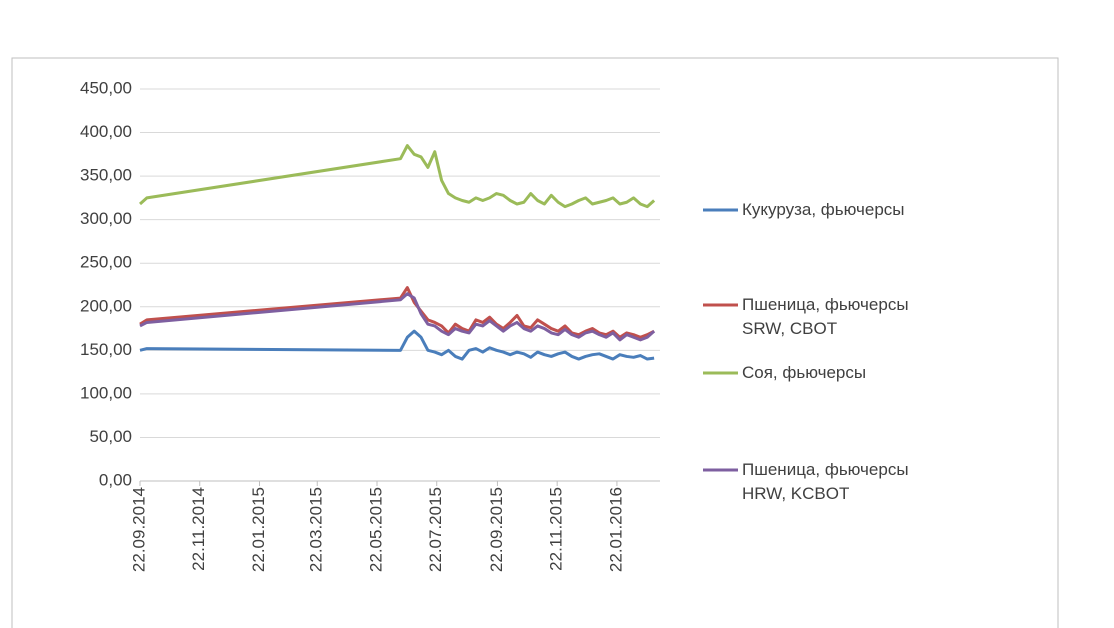 The image size is (1114, 628). What do you see at coordinates (823, 209) in the screenshot?
I see `legend-label: Кукуруза, фьючерсы` at bounding box center [823, 209].